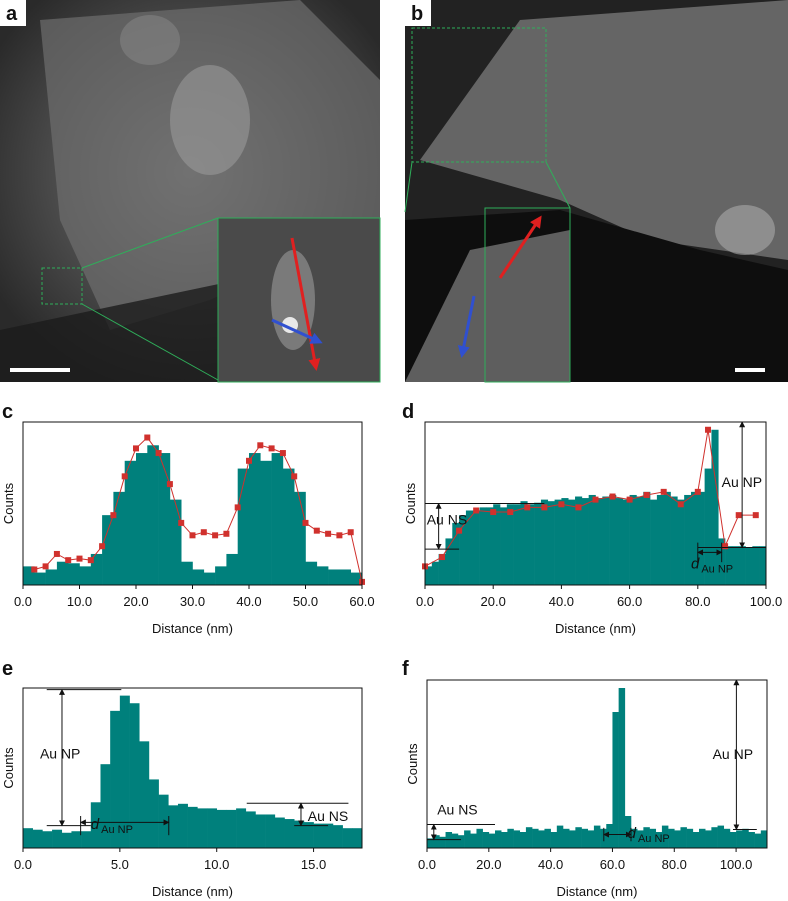  What do you see at coordinates (733, 754) in the screenshot?
I see `annotation: Au NP` at bounding box center [733, 754].